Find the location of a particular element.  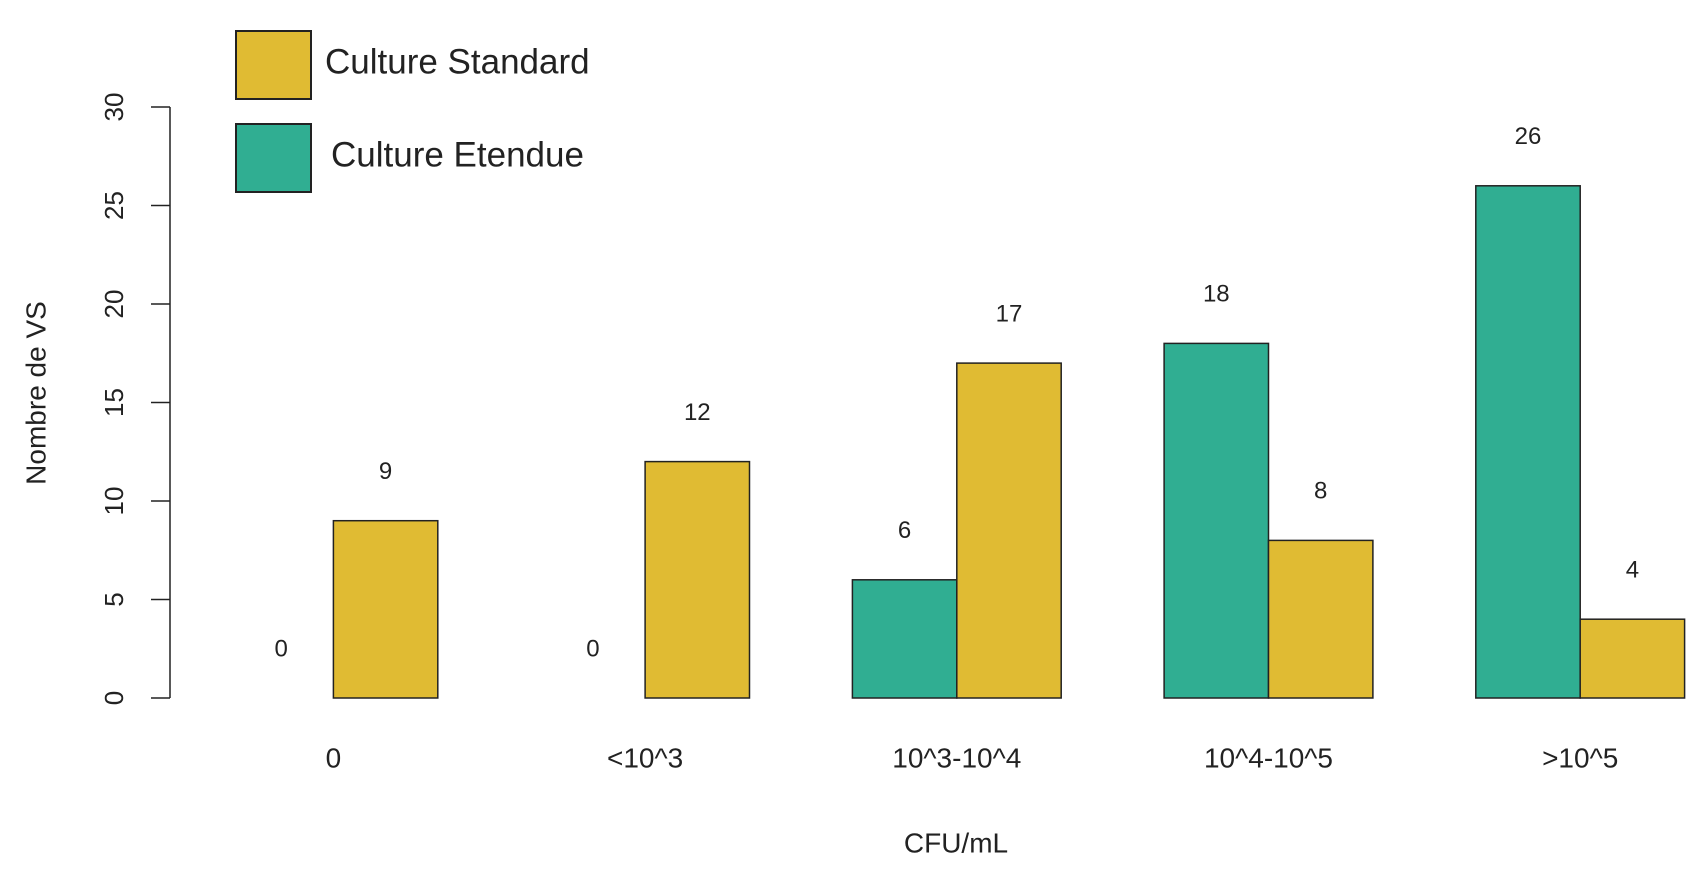

x-axis-title: CFU/mL is located at coordinates (956, 842).